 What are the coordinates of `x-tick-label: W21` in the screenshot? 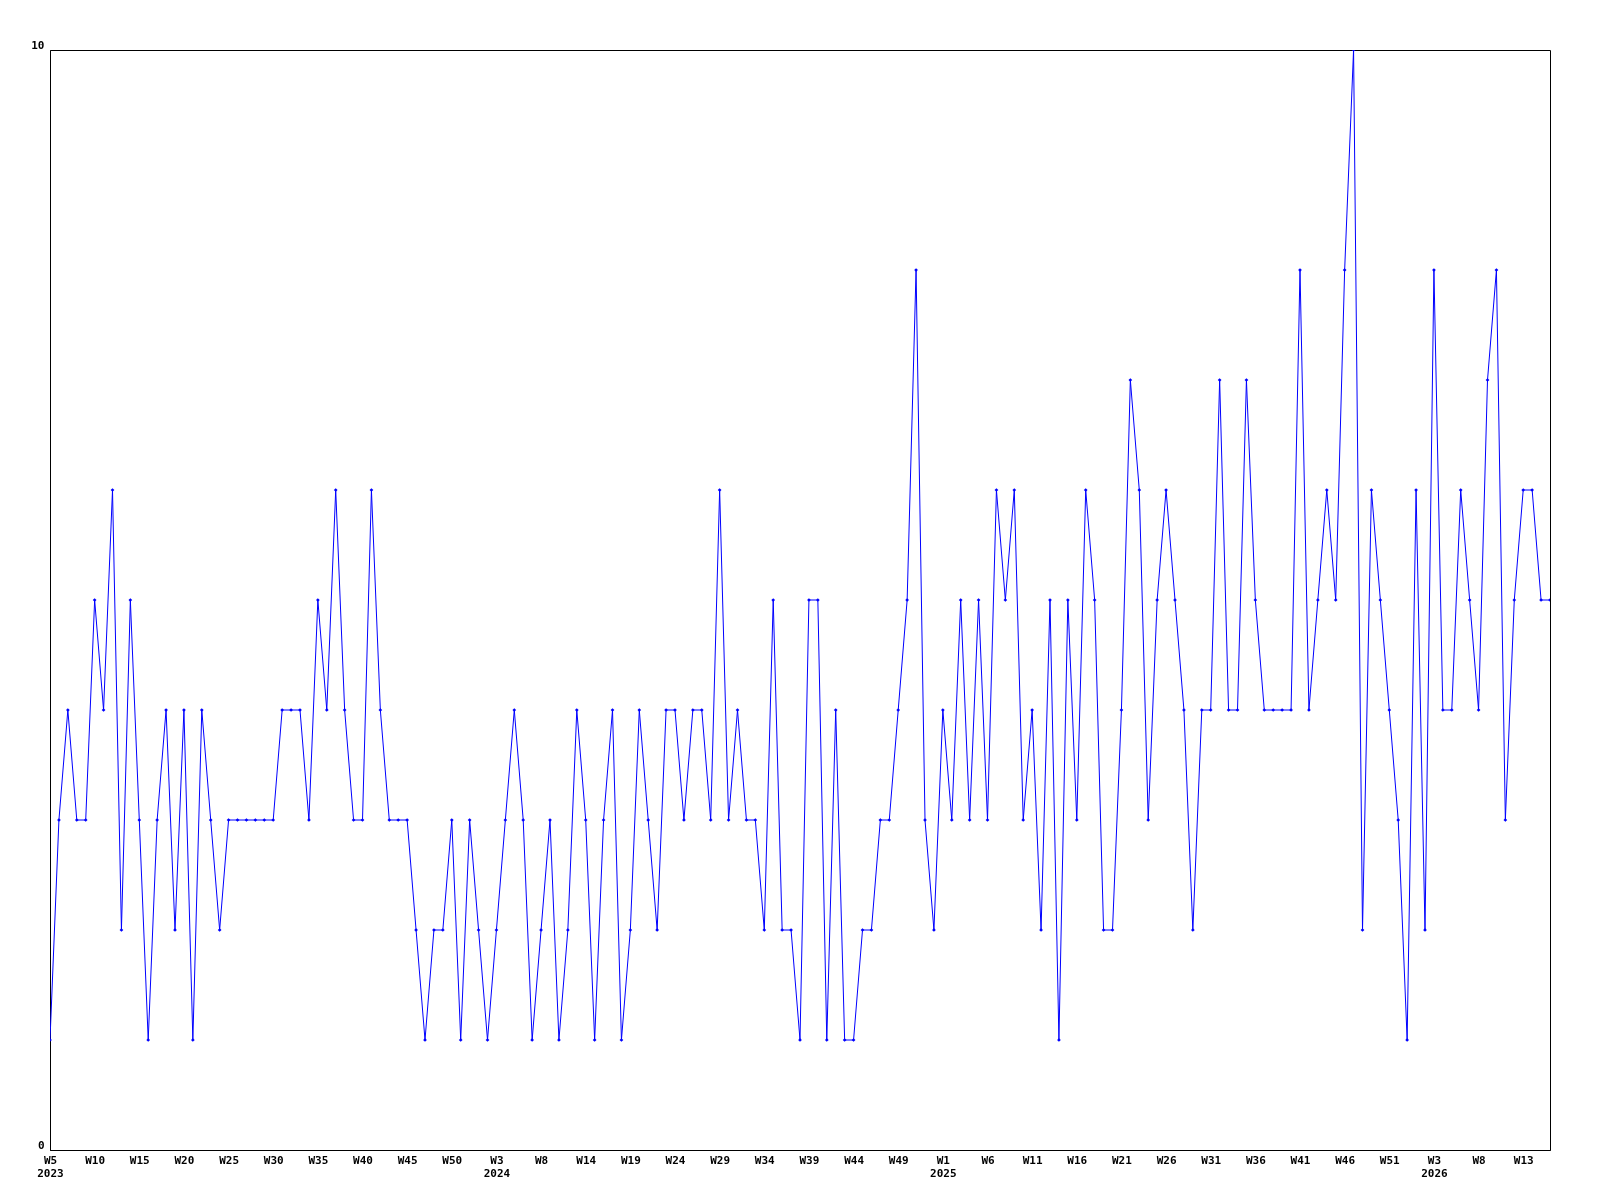 It's located at (1122, 1160).